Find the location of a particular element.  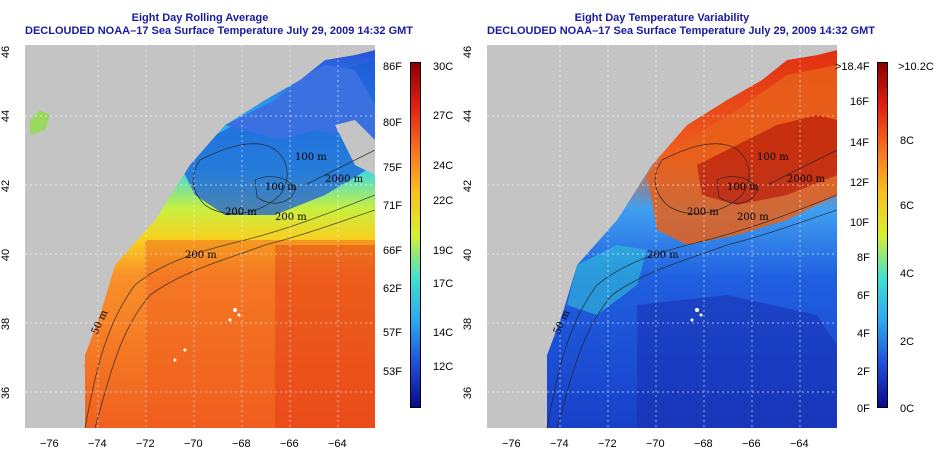

scale-label-f: 71F is located at coordinates (392, 206).